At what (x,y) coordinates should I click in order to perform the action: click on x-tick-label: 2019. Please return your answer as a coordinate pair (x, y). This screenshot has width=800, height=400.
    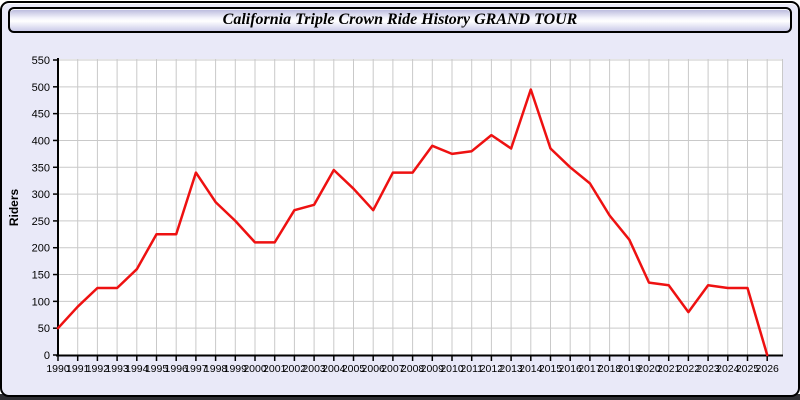
    Looking at the image, I should click on (630, 369).